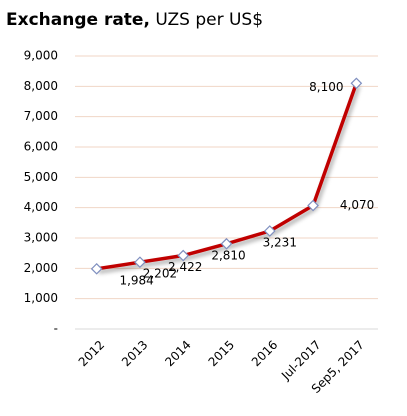 This screenshot has height=416, width=407. Describe the element at coordinates (41, 86) in the screenshot. I see `y-tick-label: 8,000` at that location.